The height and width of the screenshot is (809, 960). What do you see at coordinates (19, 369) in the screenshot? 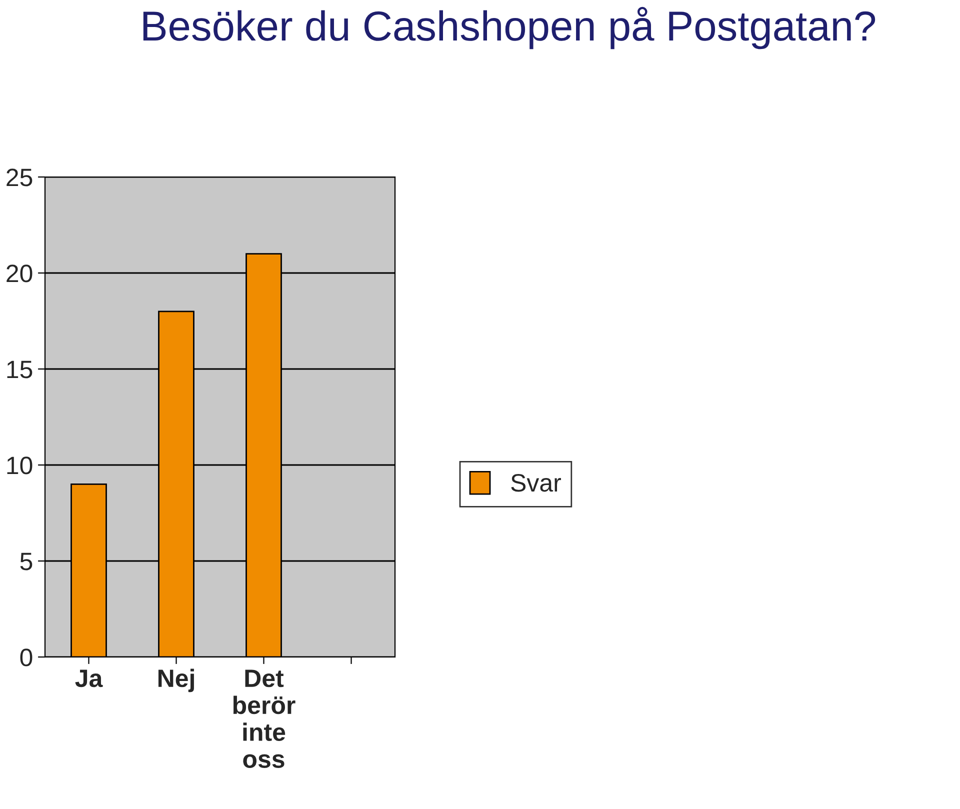
I see `y-tick-label: 15` at bounding box center [19, 369].